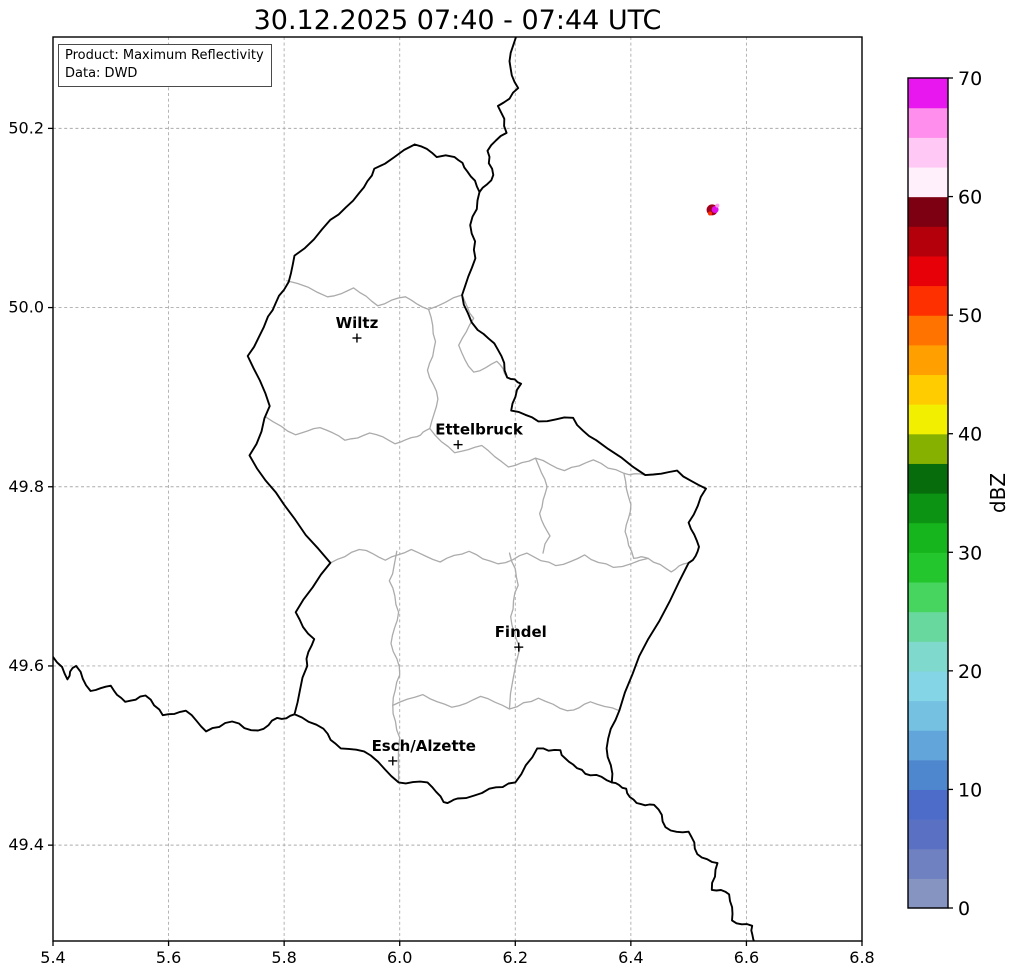 This screenshot has height=973, width=1029. Describe the element at coordinates (499, 115) in the screenshot. I see `belgium-germany-border` at that location.